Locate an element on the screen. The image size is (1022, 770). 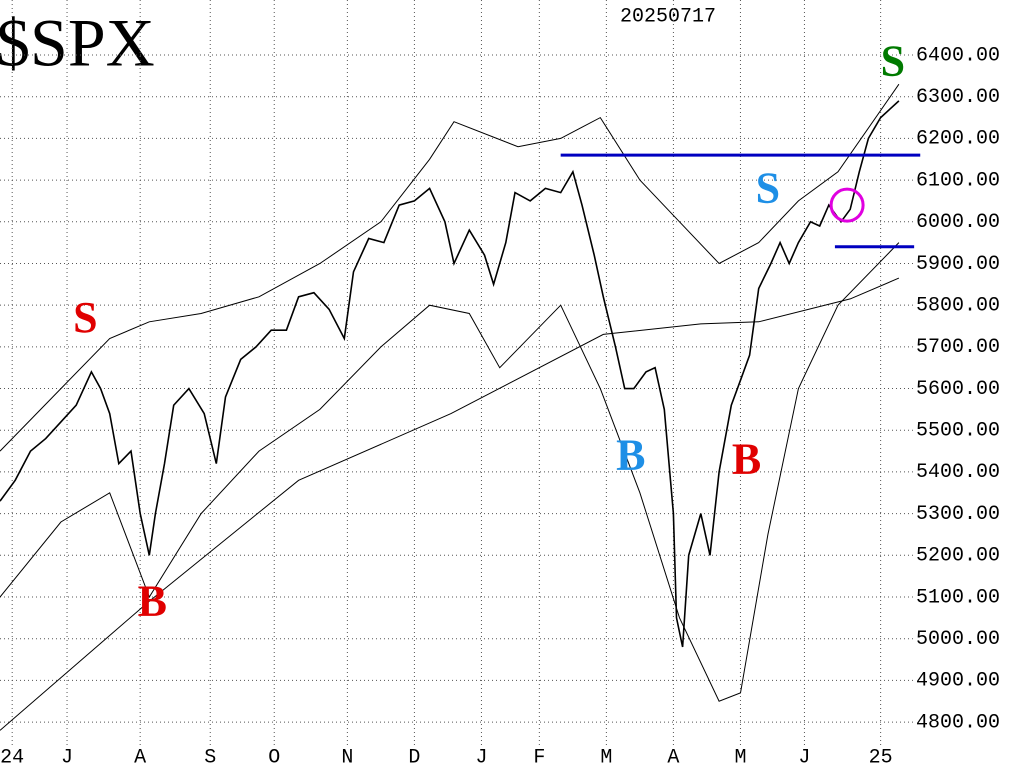
y-tick-label: 5700.00 is located at coordinates (958, 347).